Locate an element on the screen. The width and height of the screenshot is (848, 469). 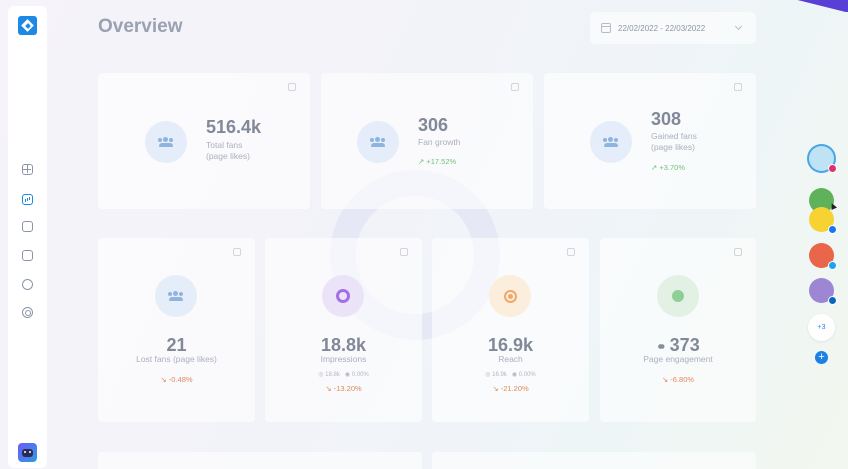
stat-card-gained-fans: 308 Gained fans (page likes) ↗ +3.70% is located at coordinates (650, 141).